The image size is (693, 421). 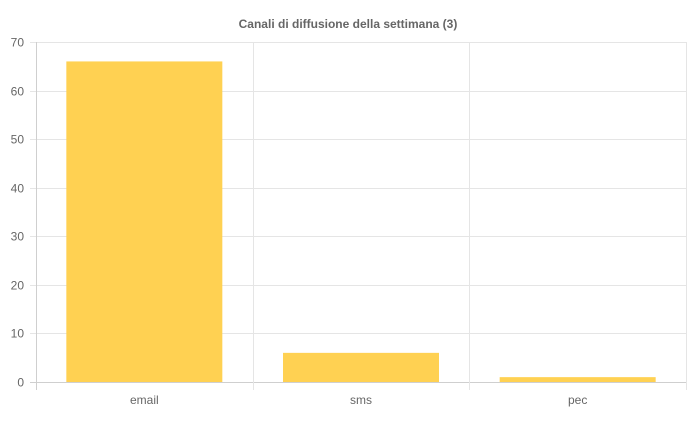 What do you see at coordinates (18, 334) in the screenshot?
I see `y-tick-label: 10` at bounding box center [18, 334].